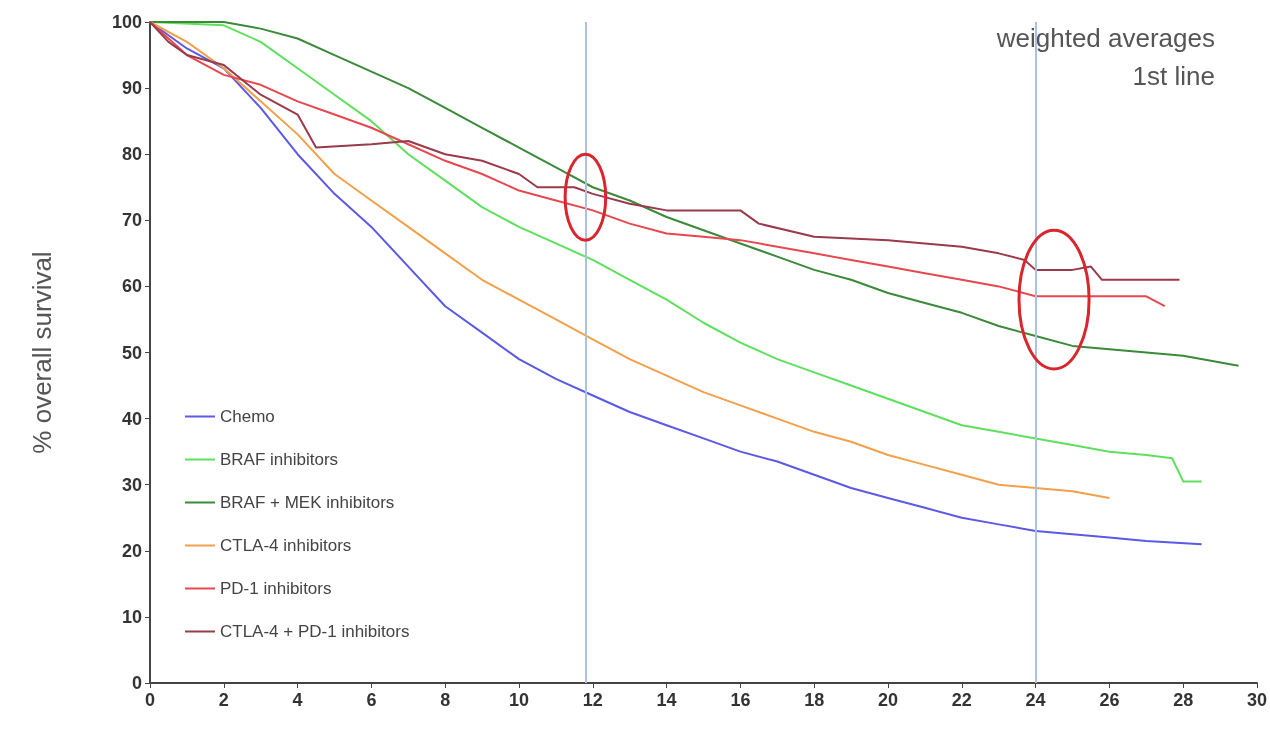 The image size is (1270, 735). I want to click on x-tick-label: 30, so click(1256, 700).